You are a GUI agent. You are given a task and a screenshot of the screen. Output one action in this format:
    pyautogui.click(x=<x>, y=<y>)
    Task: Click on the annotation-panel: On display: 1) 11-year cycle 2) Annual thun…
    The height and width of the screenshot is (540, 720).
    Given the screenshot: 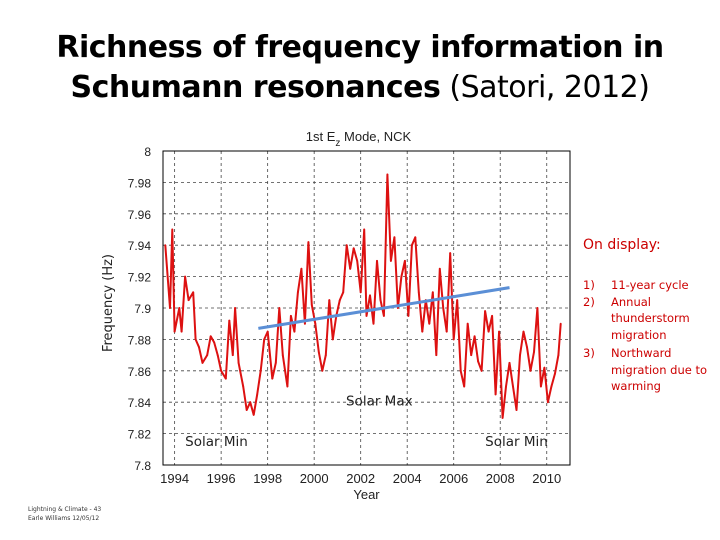 What is the action you would take?
    pyautogui.click(x=648, y=316)
    